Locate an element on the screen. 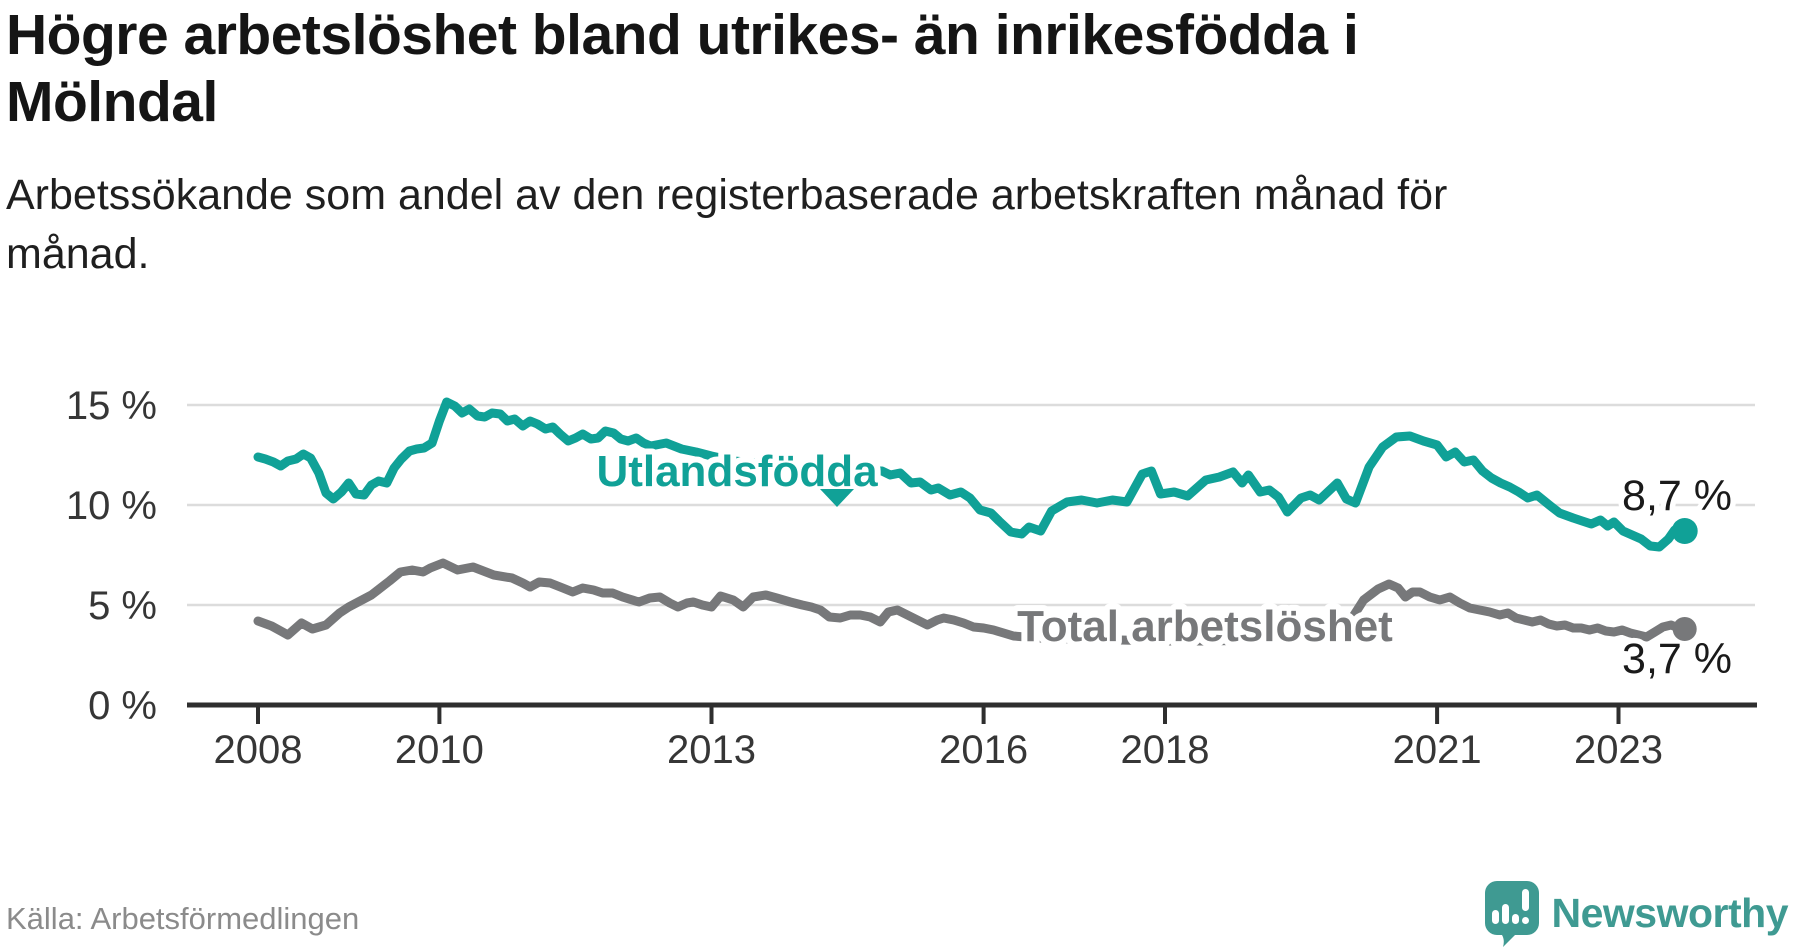 The height and width of the screenshot is (948, 1800). x-tick-label: 2018 is located at coordinates (1165, 750).